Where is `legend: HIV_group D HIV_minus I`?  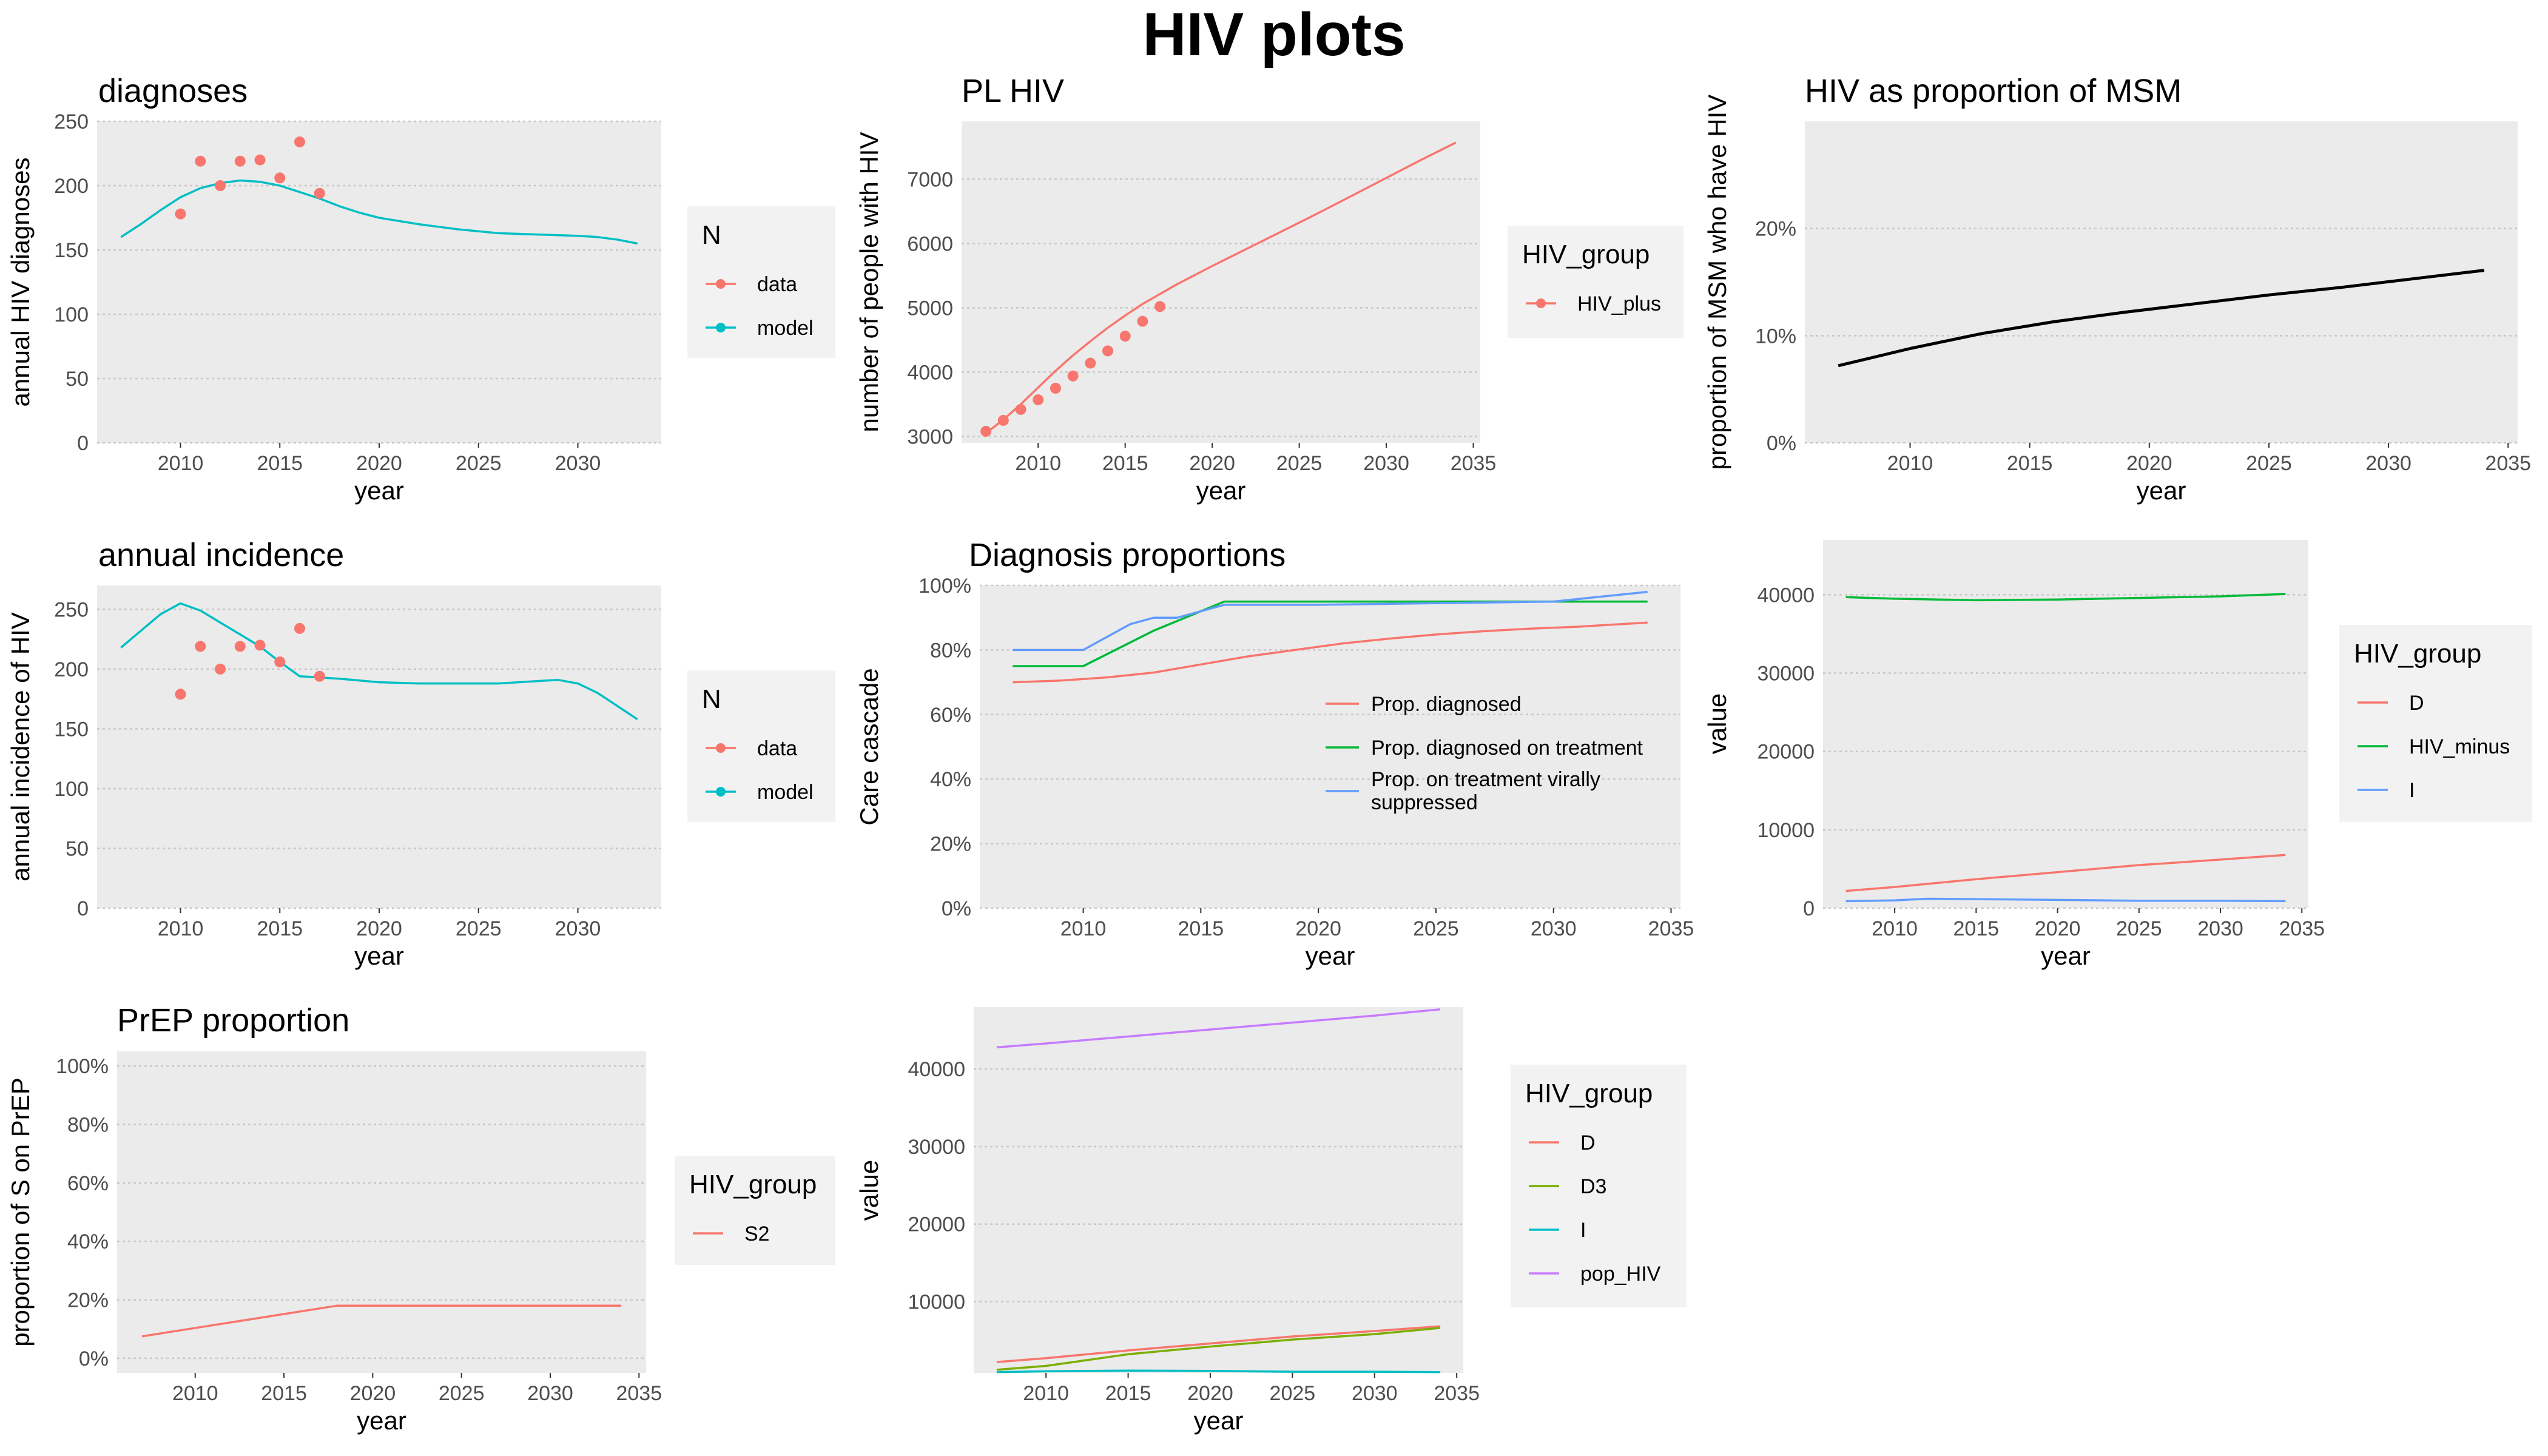
legend: HIV_group D HIV_minus I is located at coordinates (2435, 723).